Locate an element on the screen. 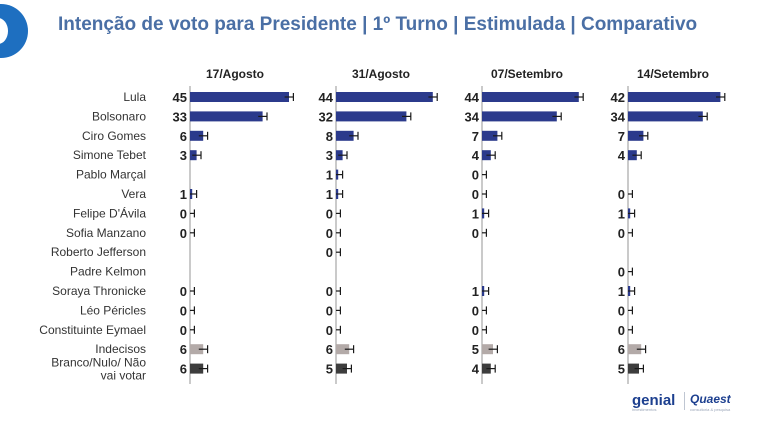 The height and width of the screenshot is (424, 768). column-header-17-agosto: 17/Agosto is located at coordinates (235, 74).